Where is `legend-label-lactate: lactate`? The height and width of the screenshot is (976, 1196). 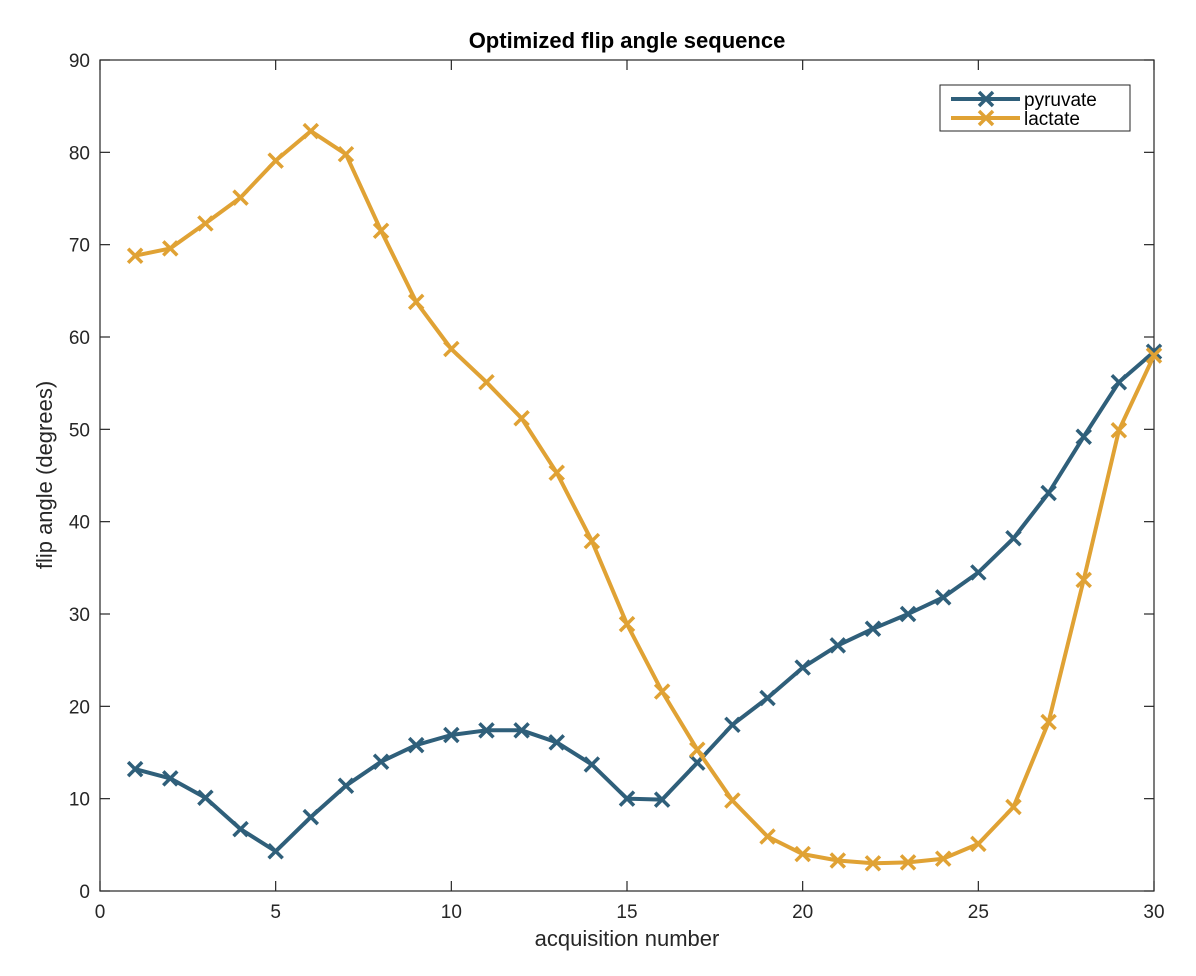
legend-label-lactate: lactate is located at coordinates (1052, 119).